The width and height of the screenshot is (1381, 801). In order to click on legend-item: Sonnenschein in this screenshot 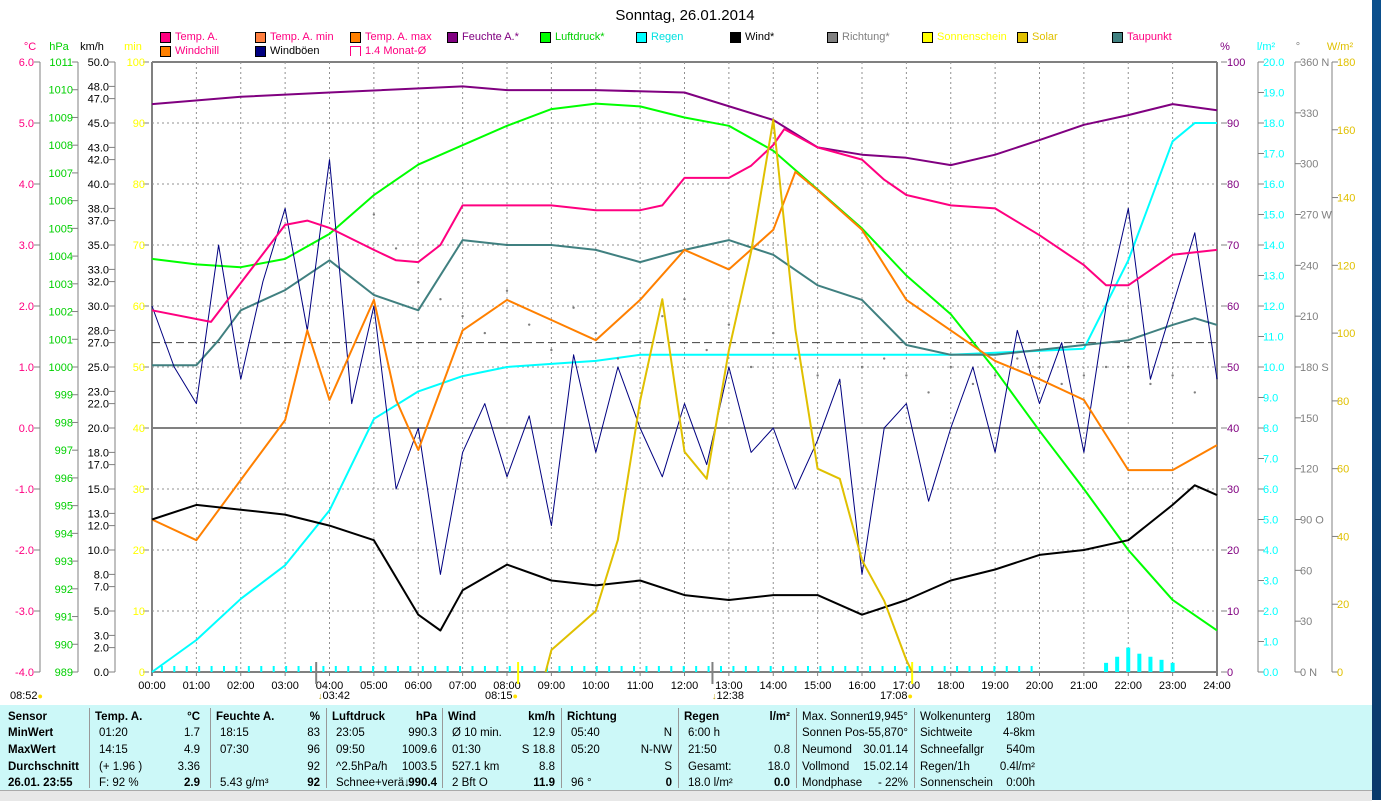, I will do `click(964, 37)`.